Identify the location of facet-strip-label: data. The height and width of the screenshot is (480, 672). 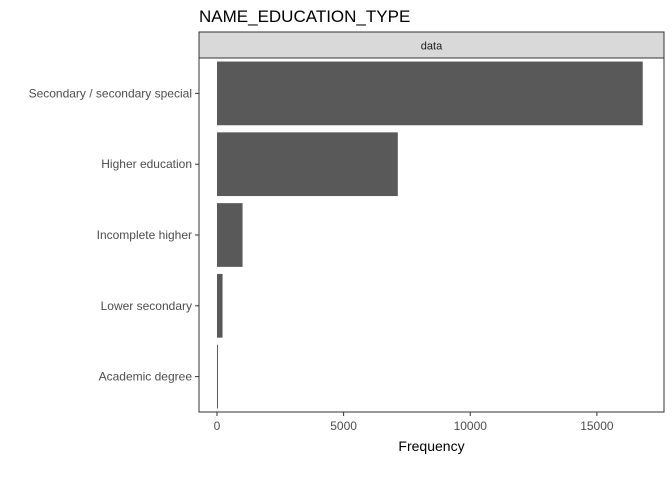
(432, 47).